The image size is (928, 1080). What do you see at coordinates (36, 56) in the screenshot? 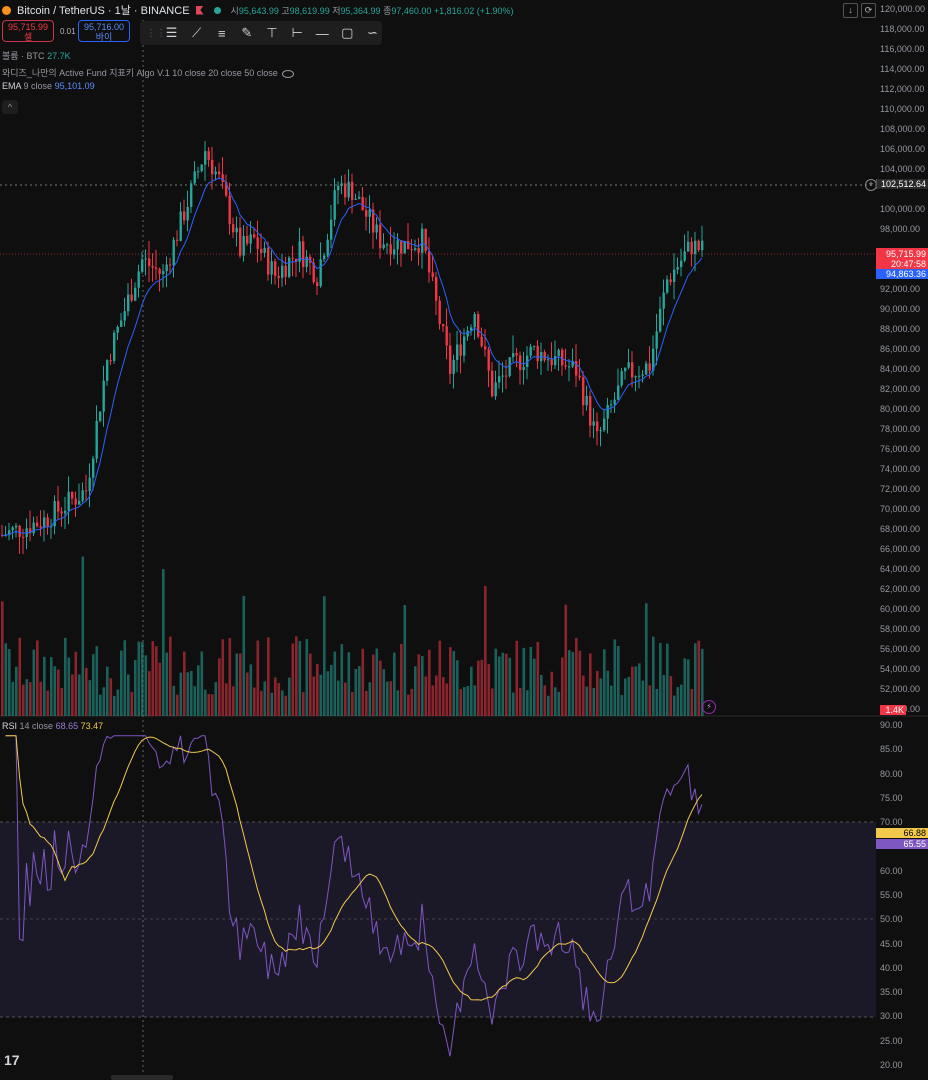
I see `volume-legend: 볼륨 · BTC 27.7K` at bounding box center [36, 56].